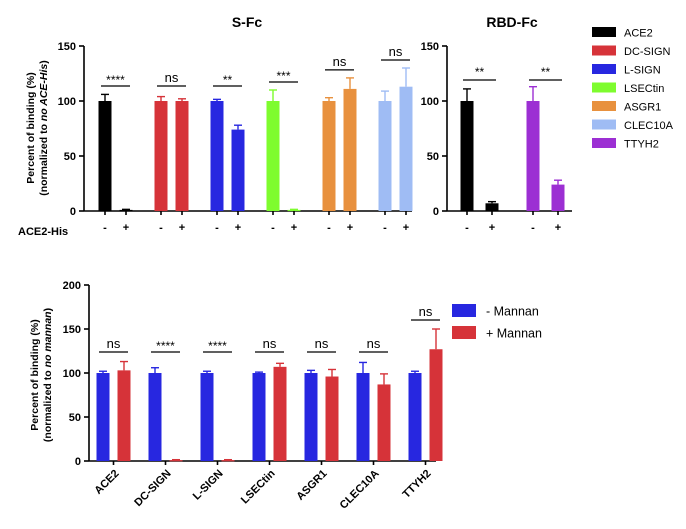 Image resolution: width=686 pixels, height=529 pixels. Describe the element at coordinates (497, 322) in the screenshot. I see `legend: - Mannan + Mannan` at that location.